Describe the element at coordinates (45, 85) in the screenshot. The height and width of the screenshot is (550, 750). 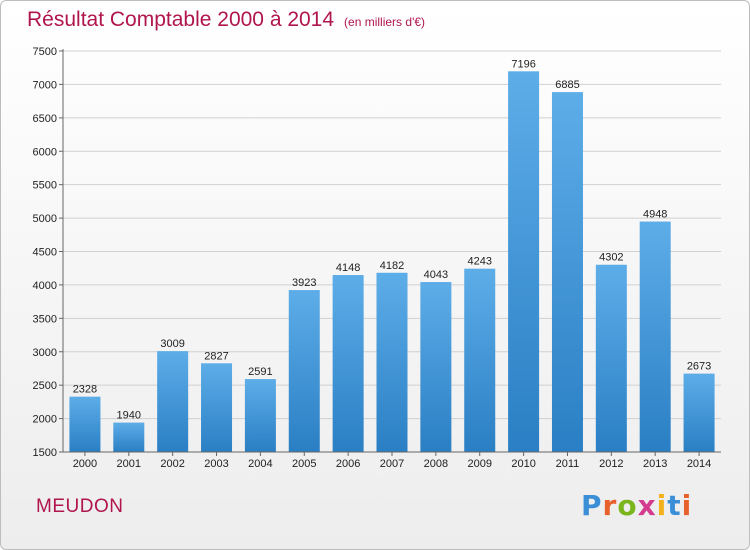
I see `y-tick-label: 7000` at that location.